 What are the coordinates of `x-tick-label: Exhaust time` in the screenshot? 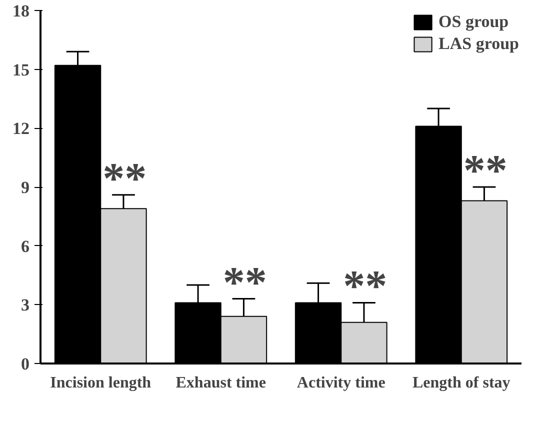 It's located at (221, 383).